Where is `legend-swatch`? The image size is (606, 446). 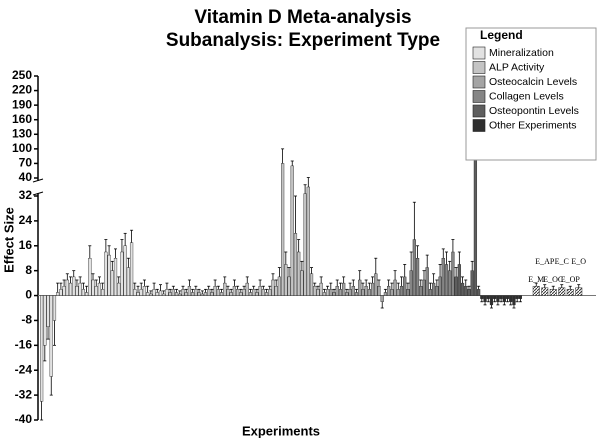
legend-swatch is located at coordinates (479, 96).